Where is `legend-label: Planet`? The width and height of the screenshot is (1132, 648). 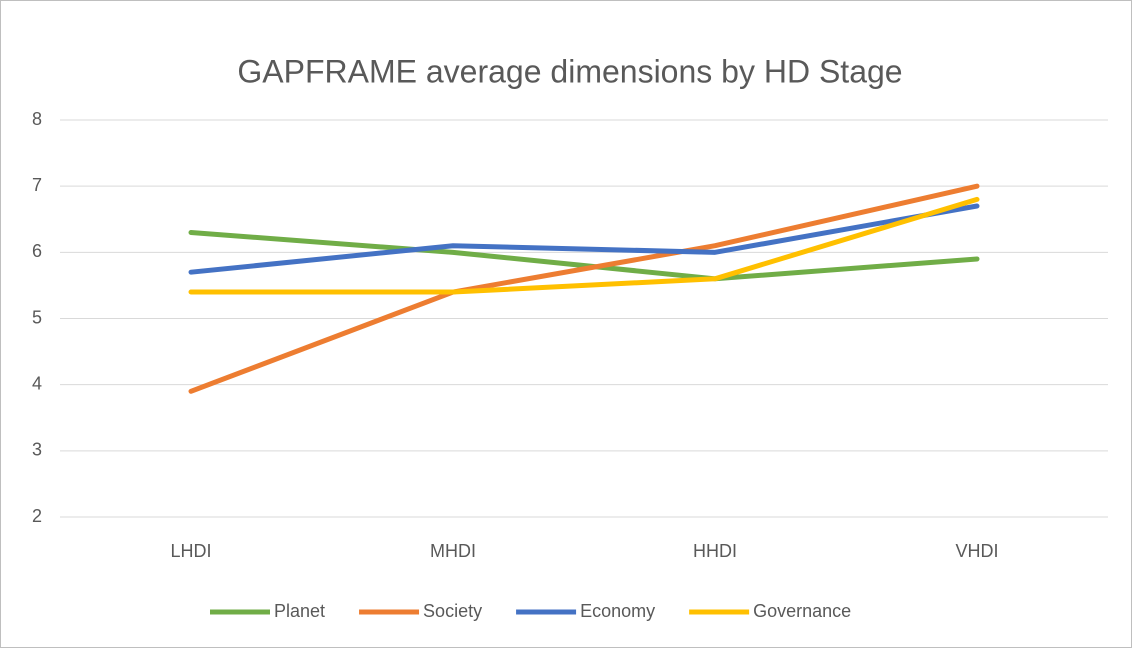
legend-label: Planet is located at coordinates (299, 611).